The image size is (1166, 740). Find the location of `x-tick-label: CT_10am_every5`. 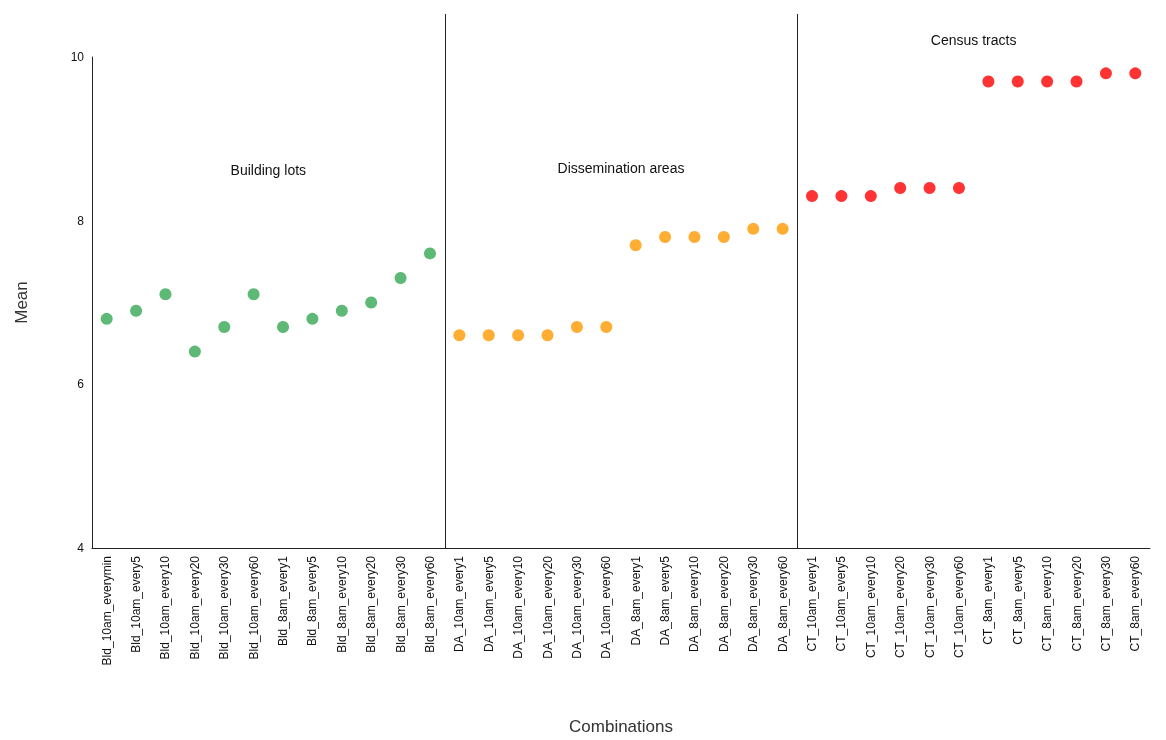

x-tick-label: CT_10am_every5 is located at coordinates (841, 603).